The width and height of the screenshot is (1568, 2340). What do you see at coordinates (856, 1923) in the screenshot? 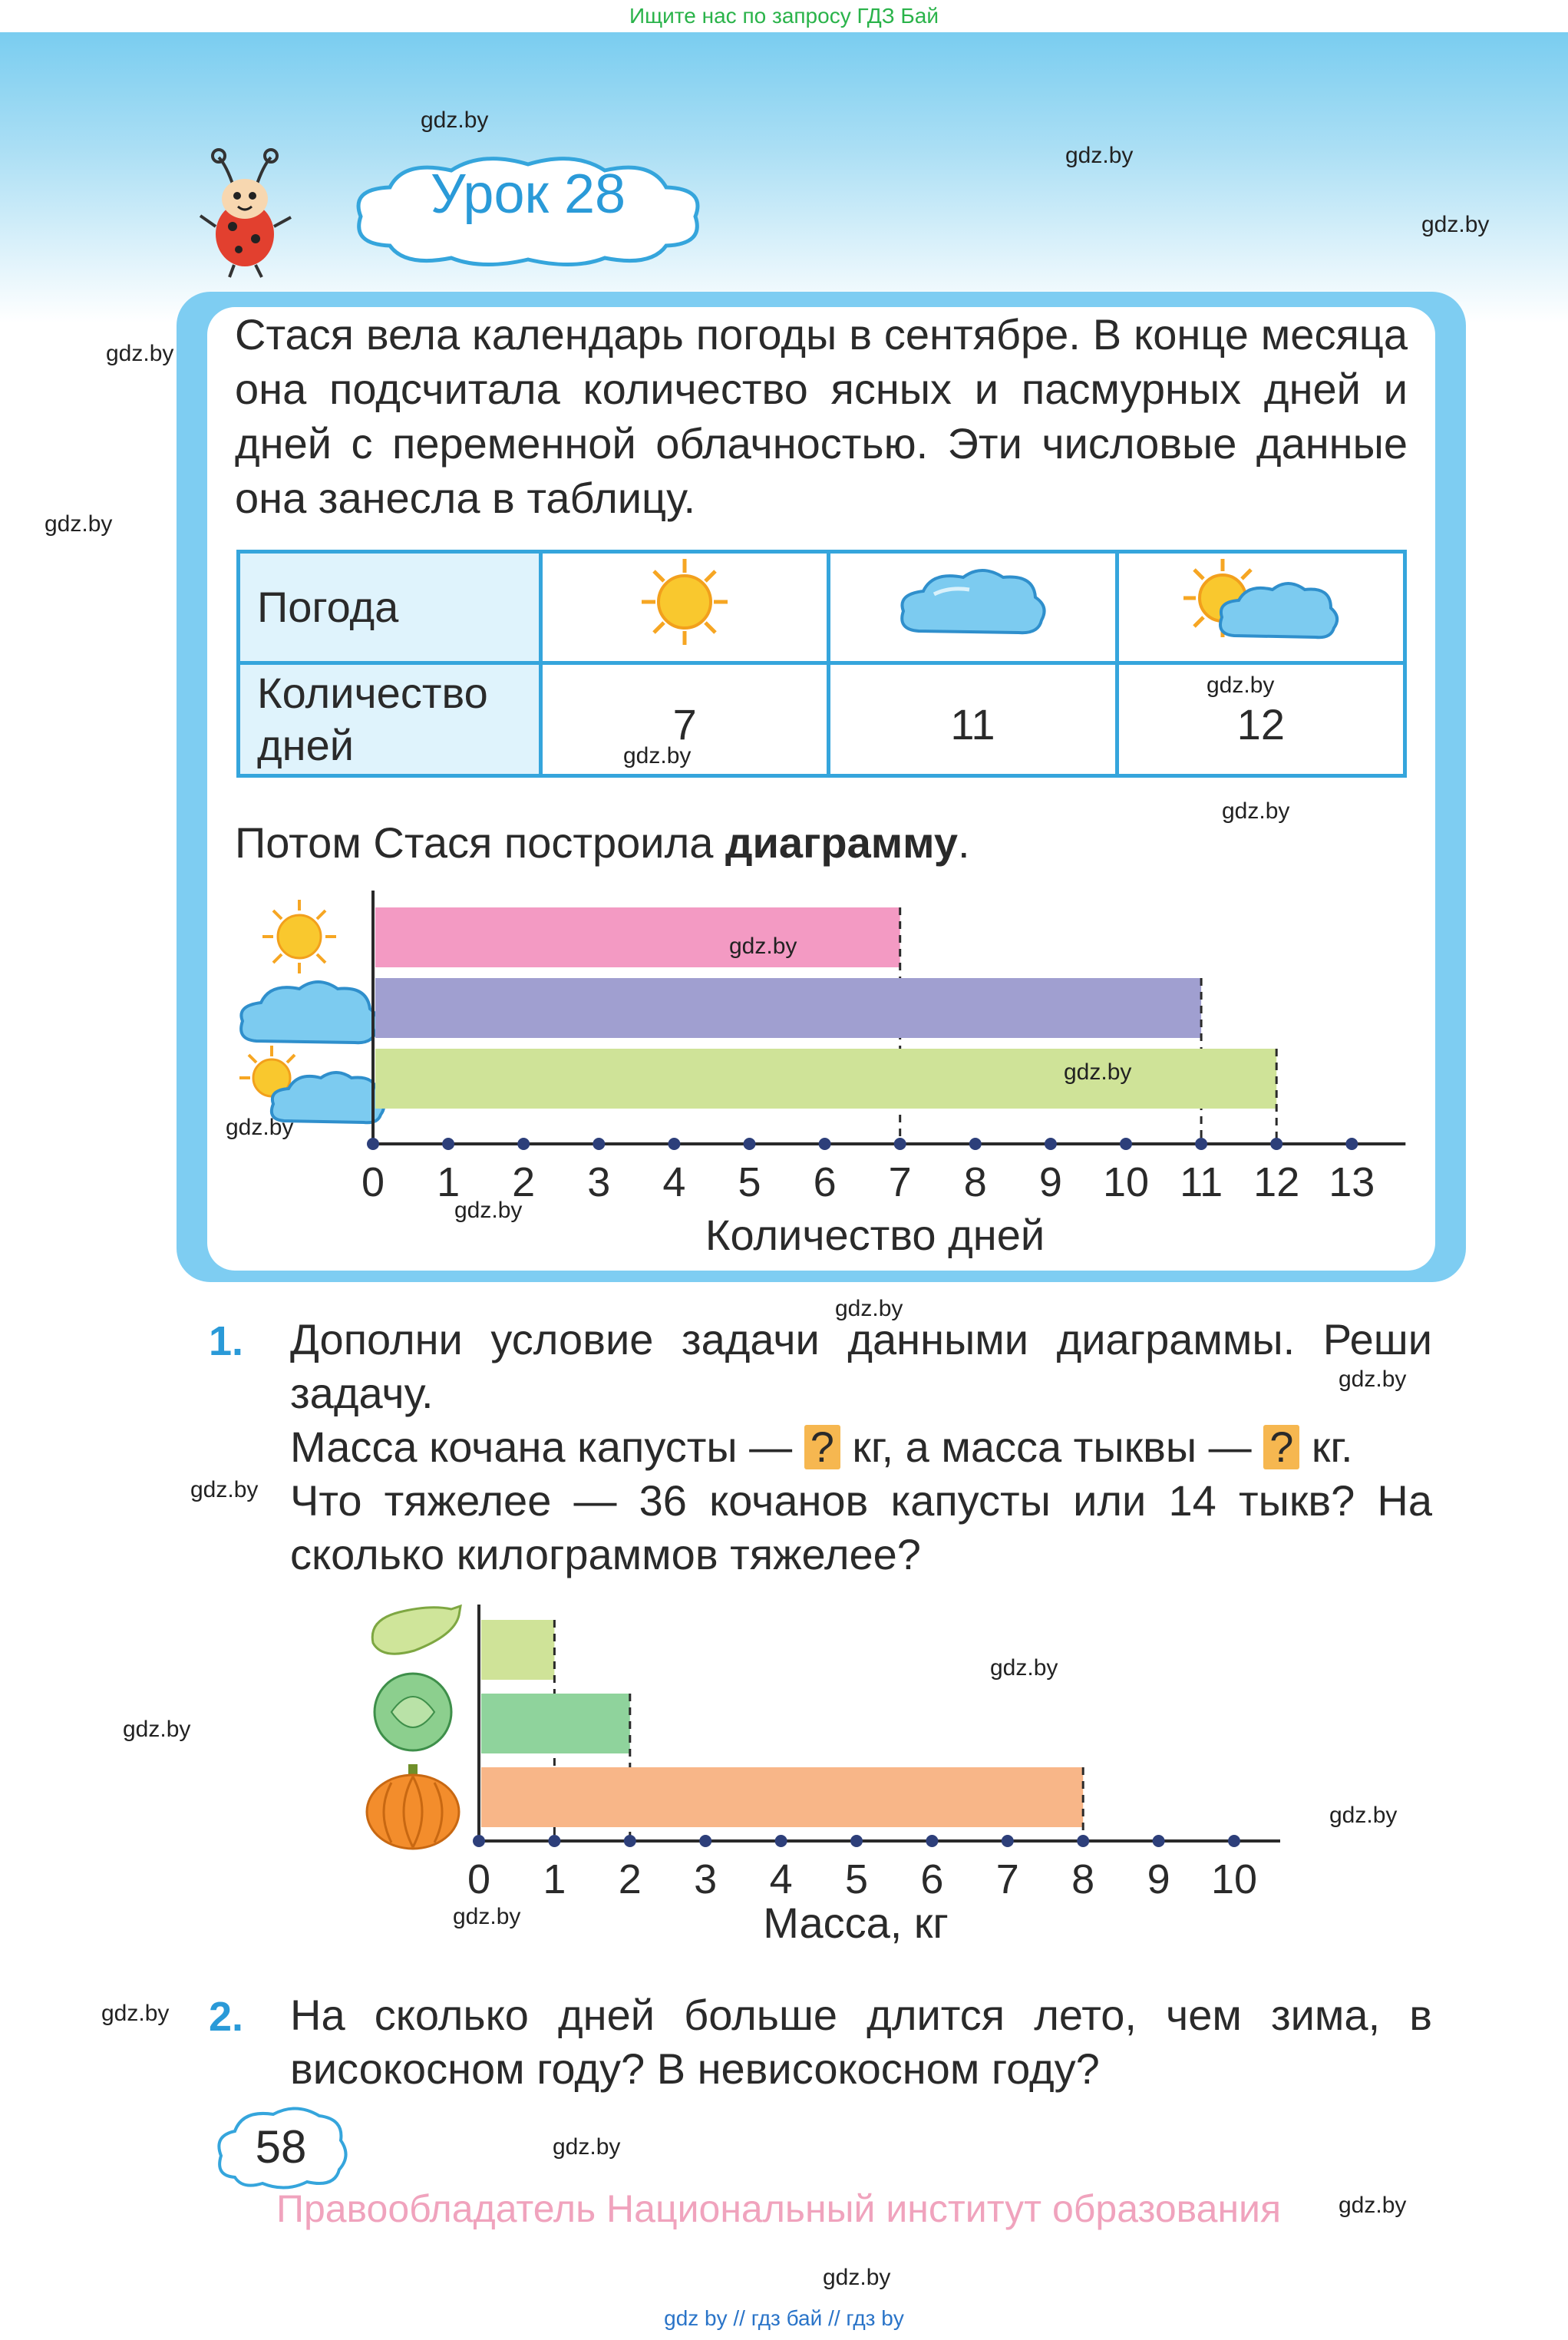
I see `mass-chart-xlabel: Масса, кг` at bounding box center [856, 1923].